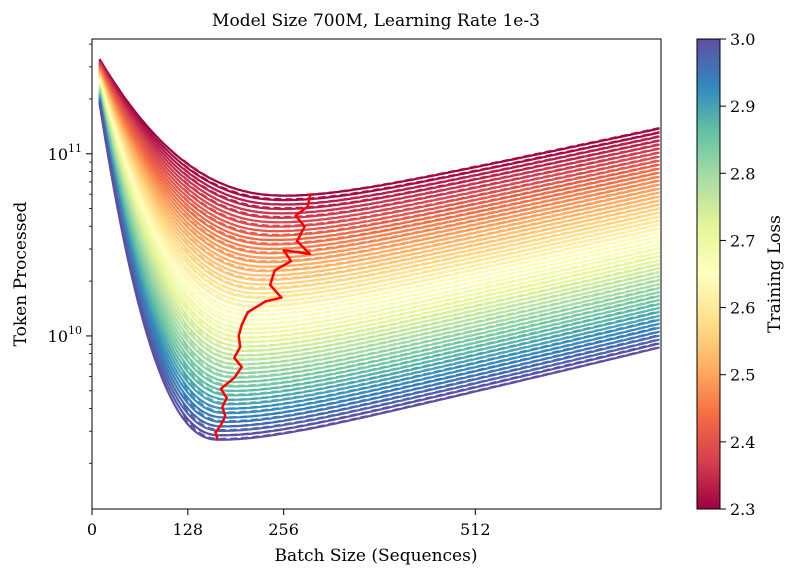 This screenshot has width=797, height=581. I want to click on chart-title: Model Size 700M, Learning Rate 1e-3, so click(376, 21).